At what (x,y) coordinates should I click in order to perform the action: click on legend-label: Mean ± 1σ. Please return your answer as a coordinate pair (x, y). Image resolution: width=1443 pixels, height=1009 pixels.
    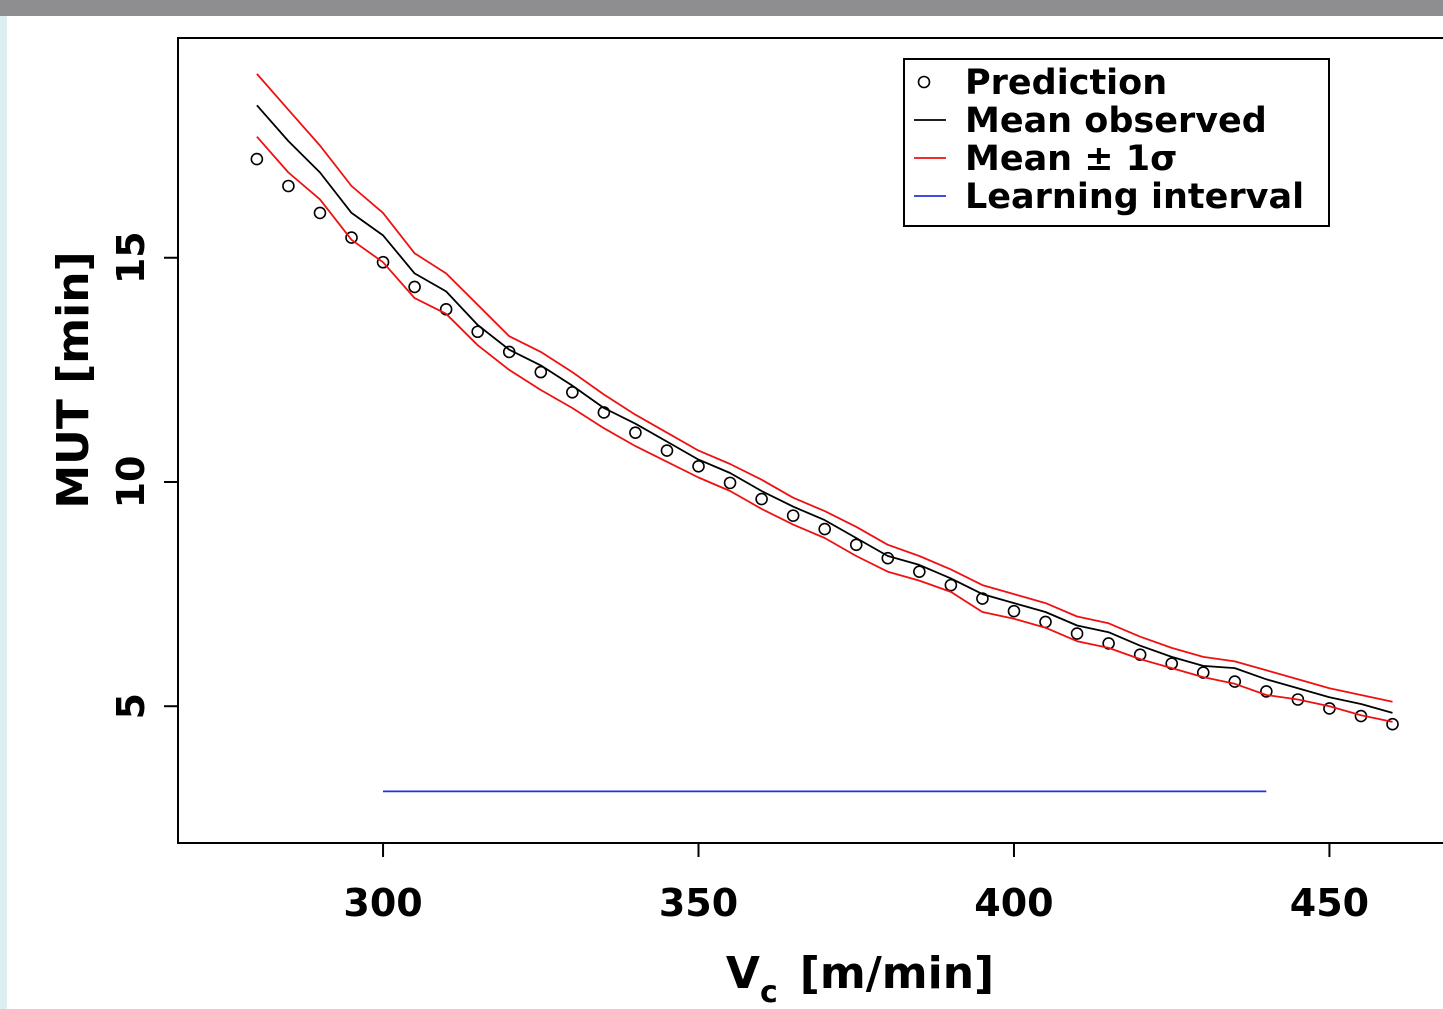
    Looking at the image, I should click on (1071, 159).